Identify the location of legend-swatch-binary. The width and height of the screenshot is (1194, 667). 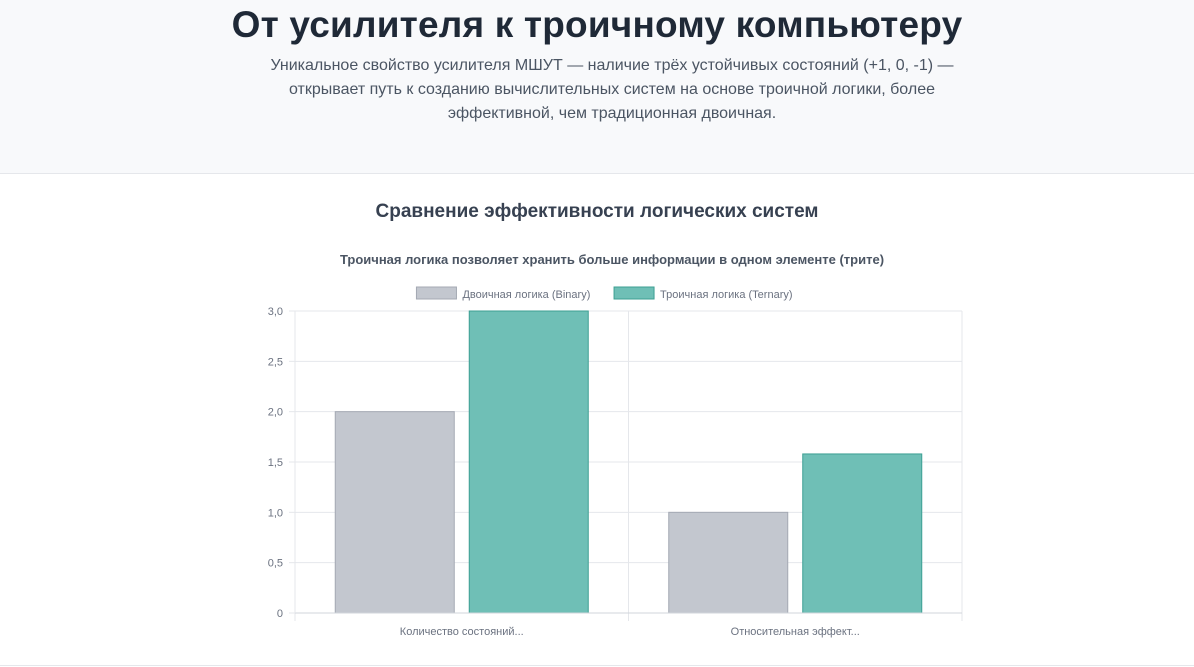
(436, 293).